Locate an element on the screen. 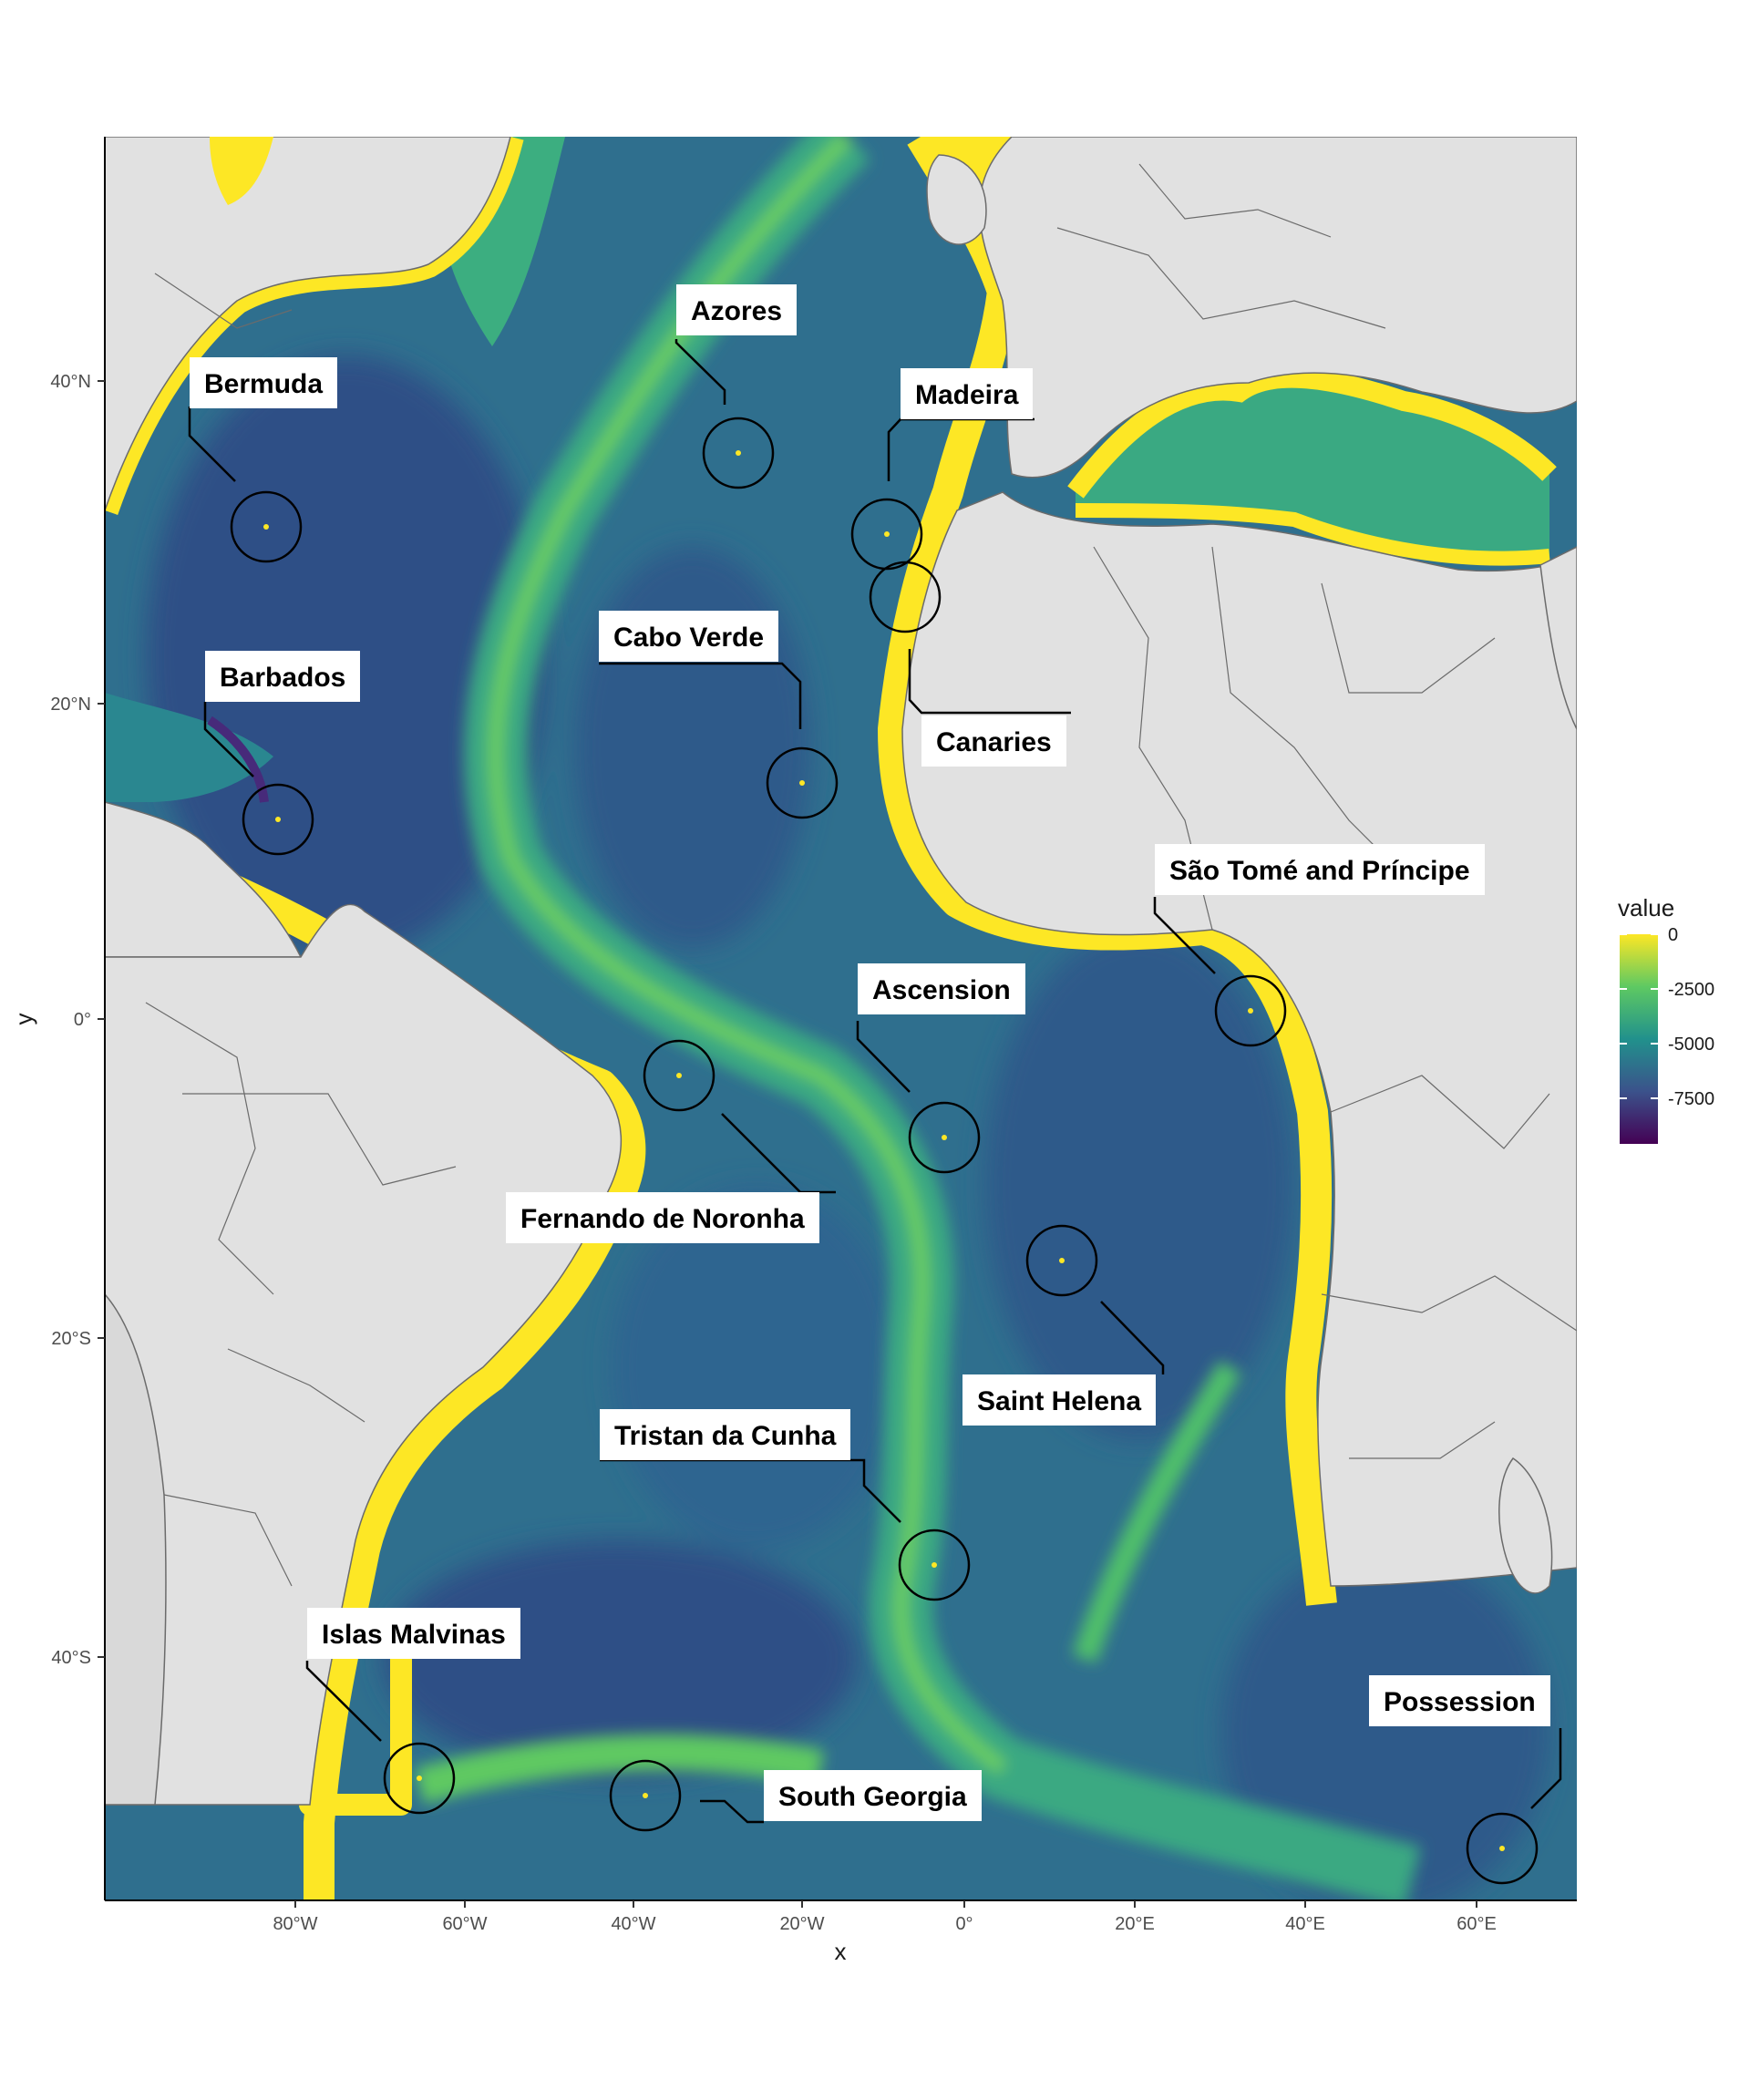 The height and width of the screenshot is (2100, 1750). depth-legend: value 0 -2500 -5000 -7500 is located at coordinates (1666, 1019).